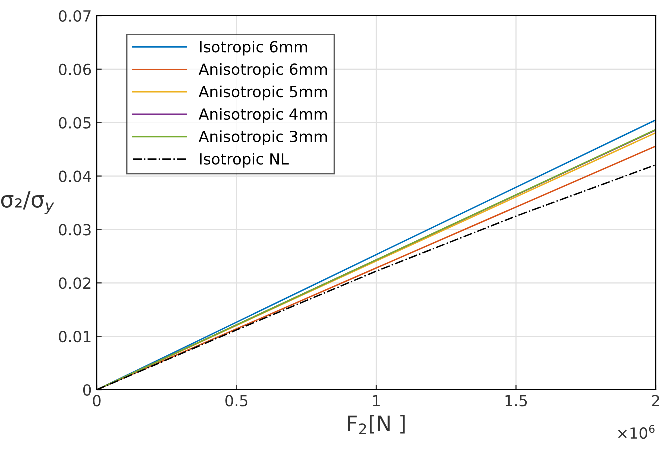  I want to click on x-tick-label: 0, so click(97, 401).